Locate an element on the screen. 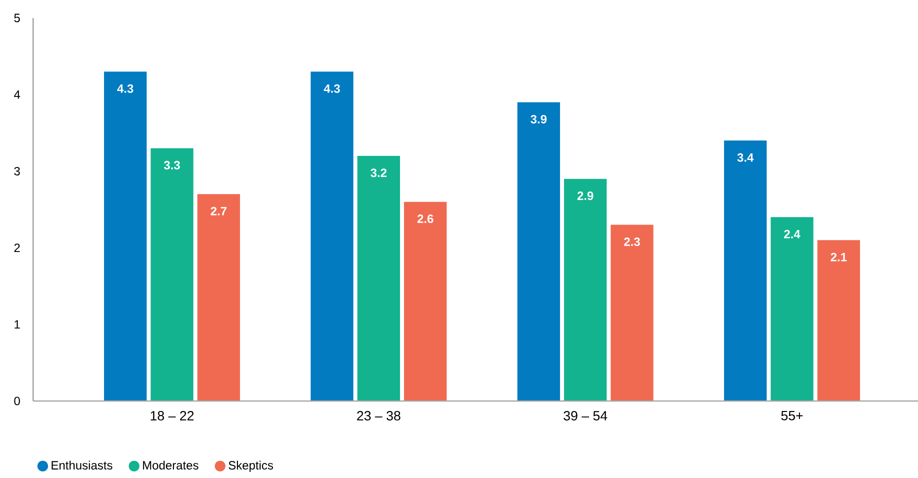 The image size is (918, 478). data-label: 2.6 is located at coordinates (425, 219).